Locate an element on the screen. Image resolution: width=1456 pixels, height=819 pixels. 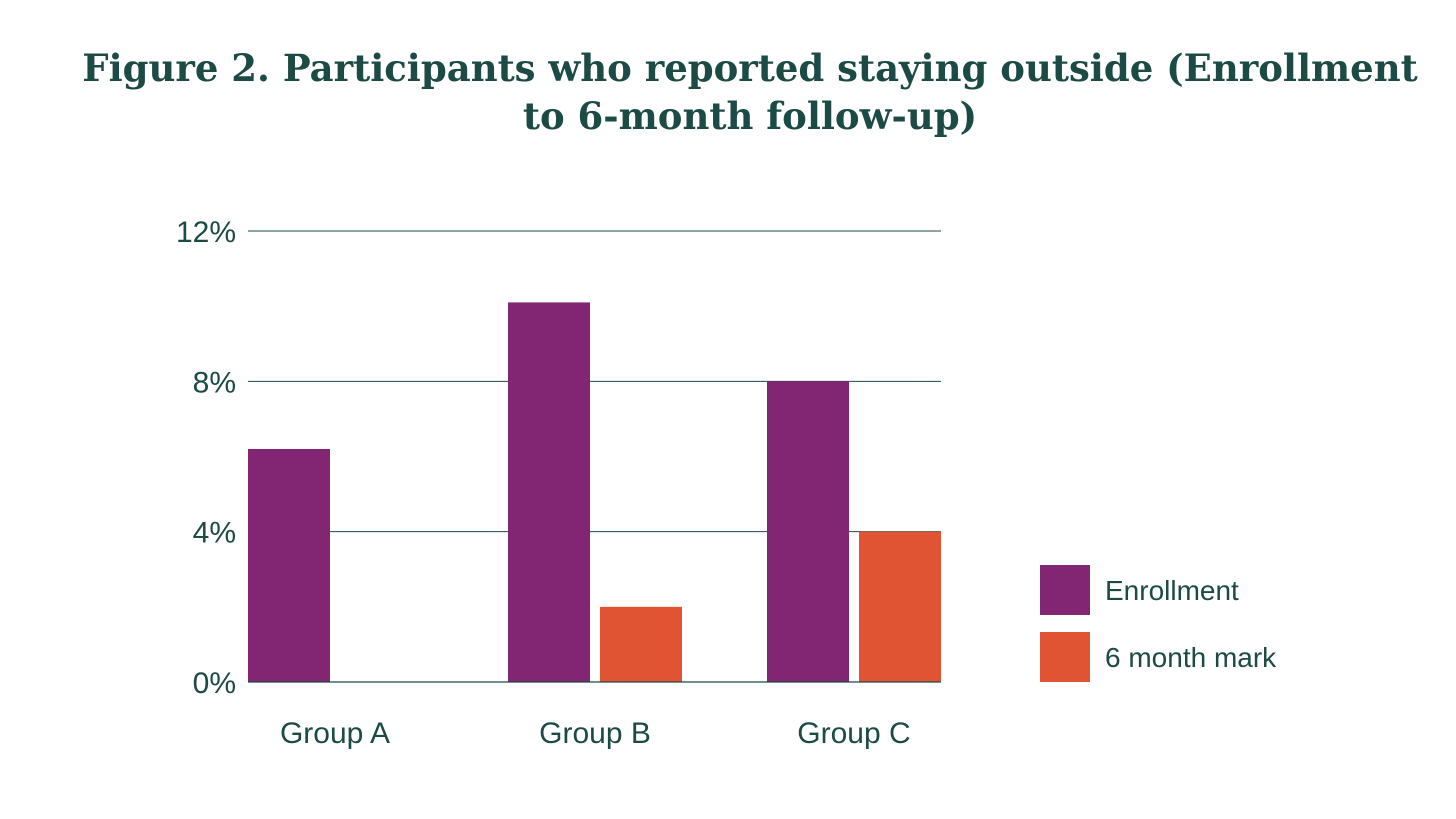
legend-label: 6 month mark is located at coordinates (1191, 657).